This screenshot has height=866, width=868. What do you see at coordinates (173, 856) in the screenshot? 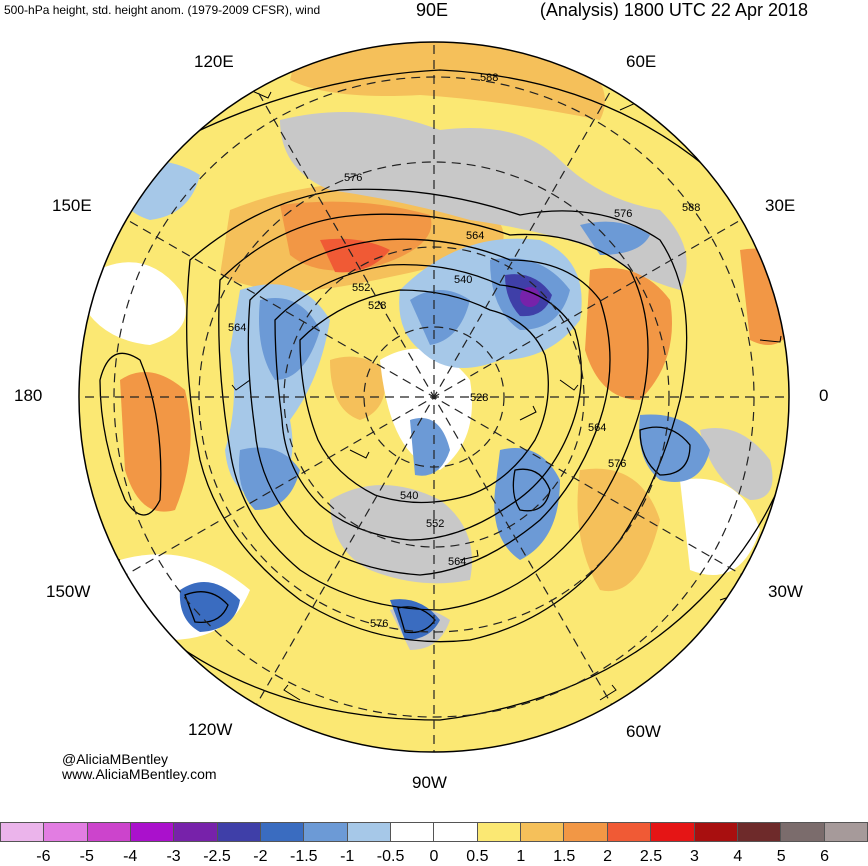
I see `colorbar-tick-label: -3` at bounding box center [173, 856].